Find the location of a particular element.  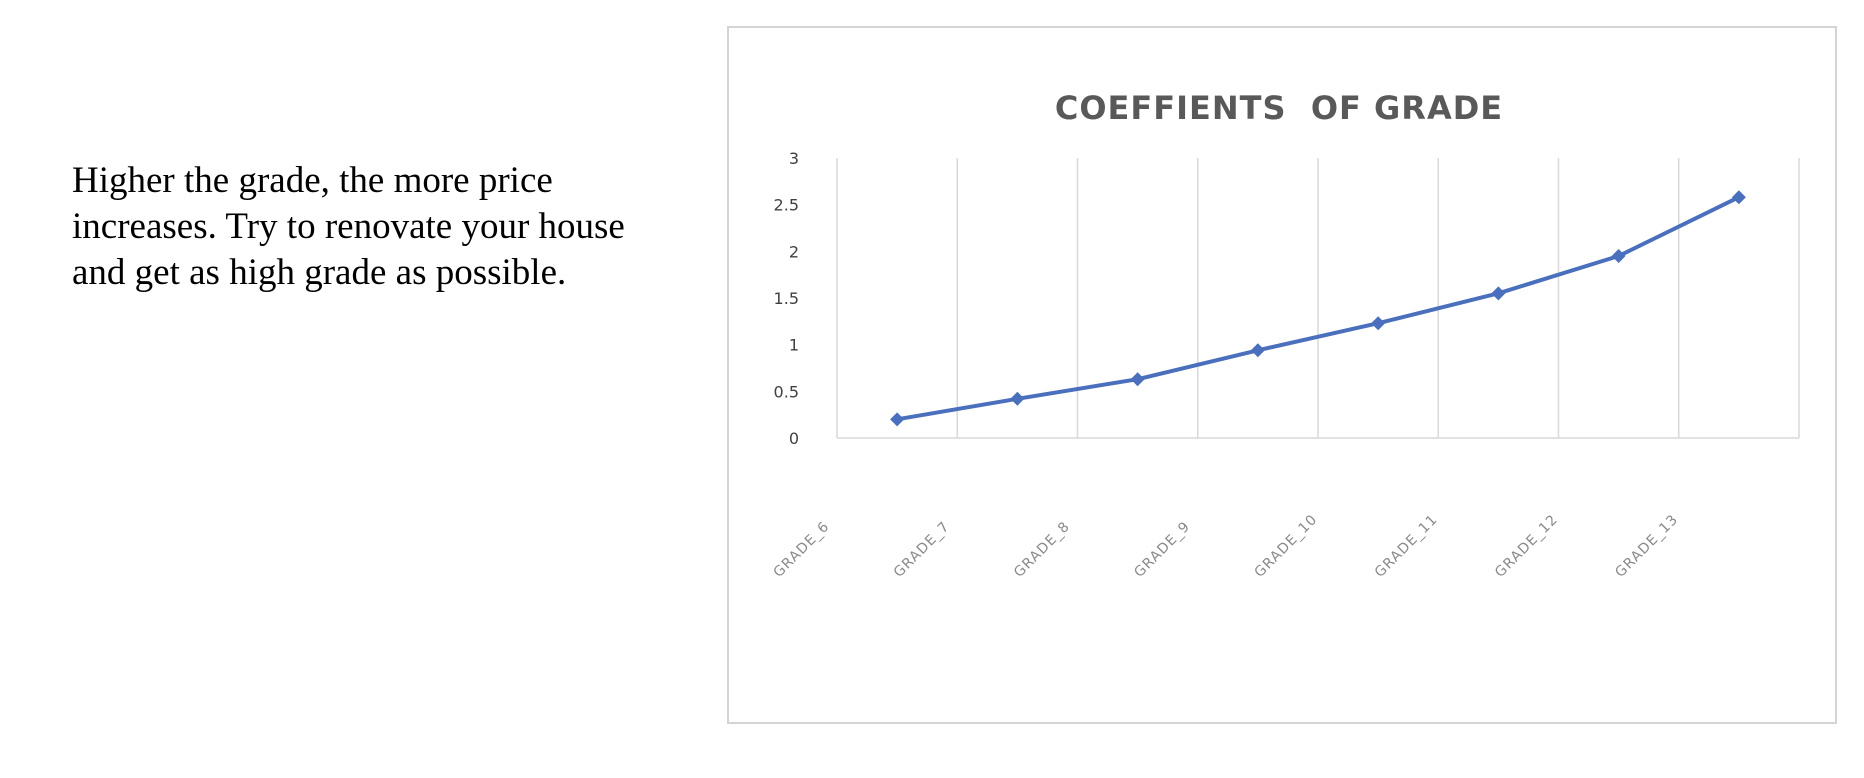

markers is located at coordinates (1318, 308).